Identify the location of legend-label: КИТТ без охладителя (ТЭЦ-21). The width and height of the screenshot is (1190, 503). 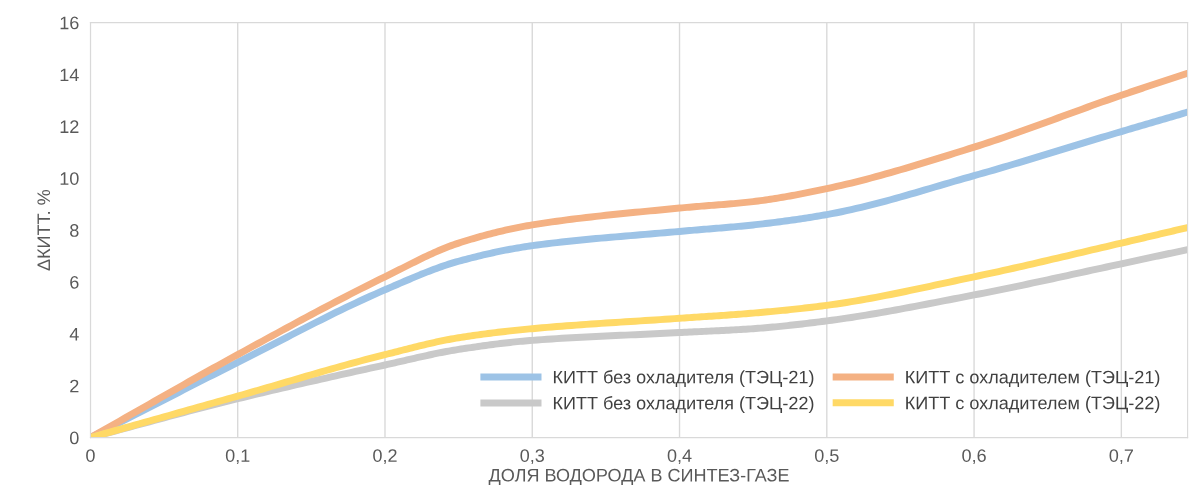
(683, 379).